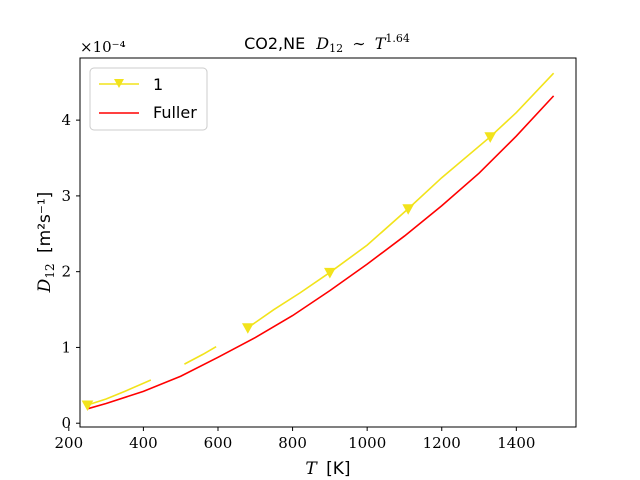 This screenshot has height=480, width=640. Describe the element at coordinates (292, 443) in the screenshot. I see `x-tick-label: 800` at that location.